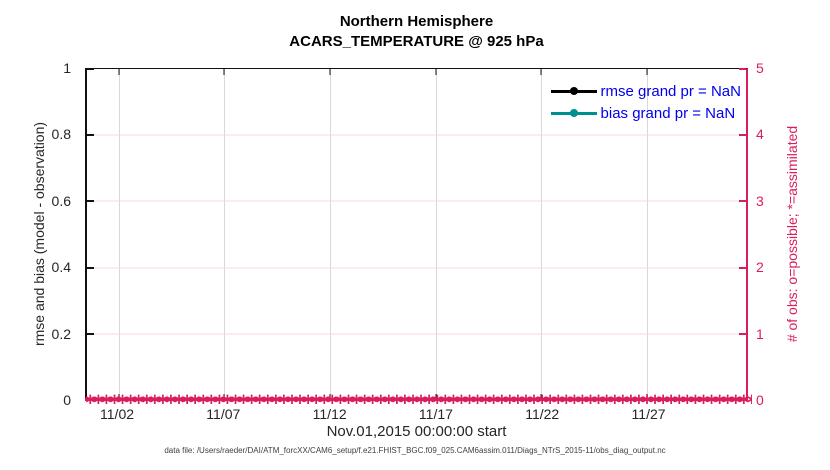 This screenshot has height=470, width=830. I want to click on rmse-marker-icon, so click(573, 91).